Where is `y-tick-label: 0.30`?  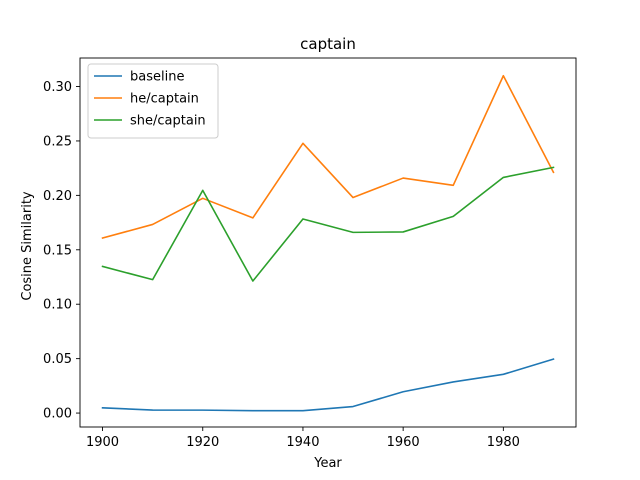
y-tick-label: 0.30 is located at coordinates (57, 87).